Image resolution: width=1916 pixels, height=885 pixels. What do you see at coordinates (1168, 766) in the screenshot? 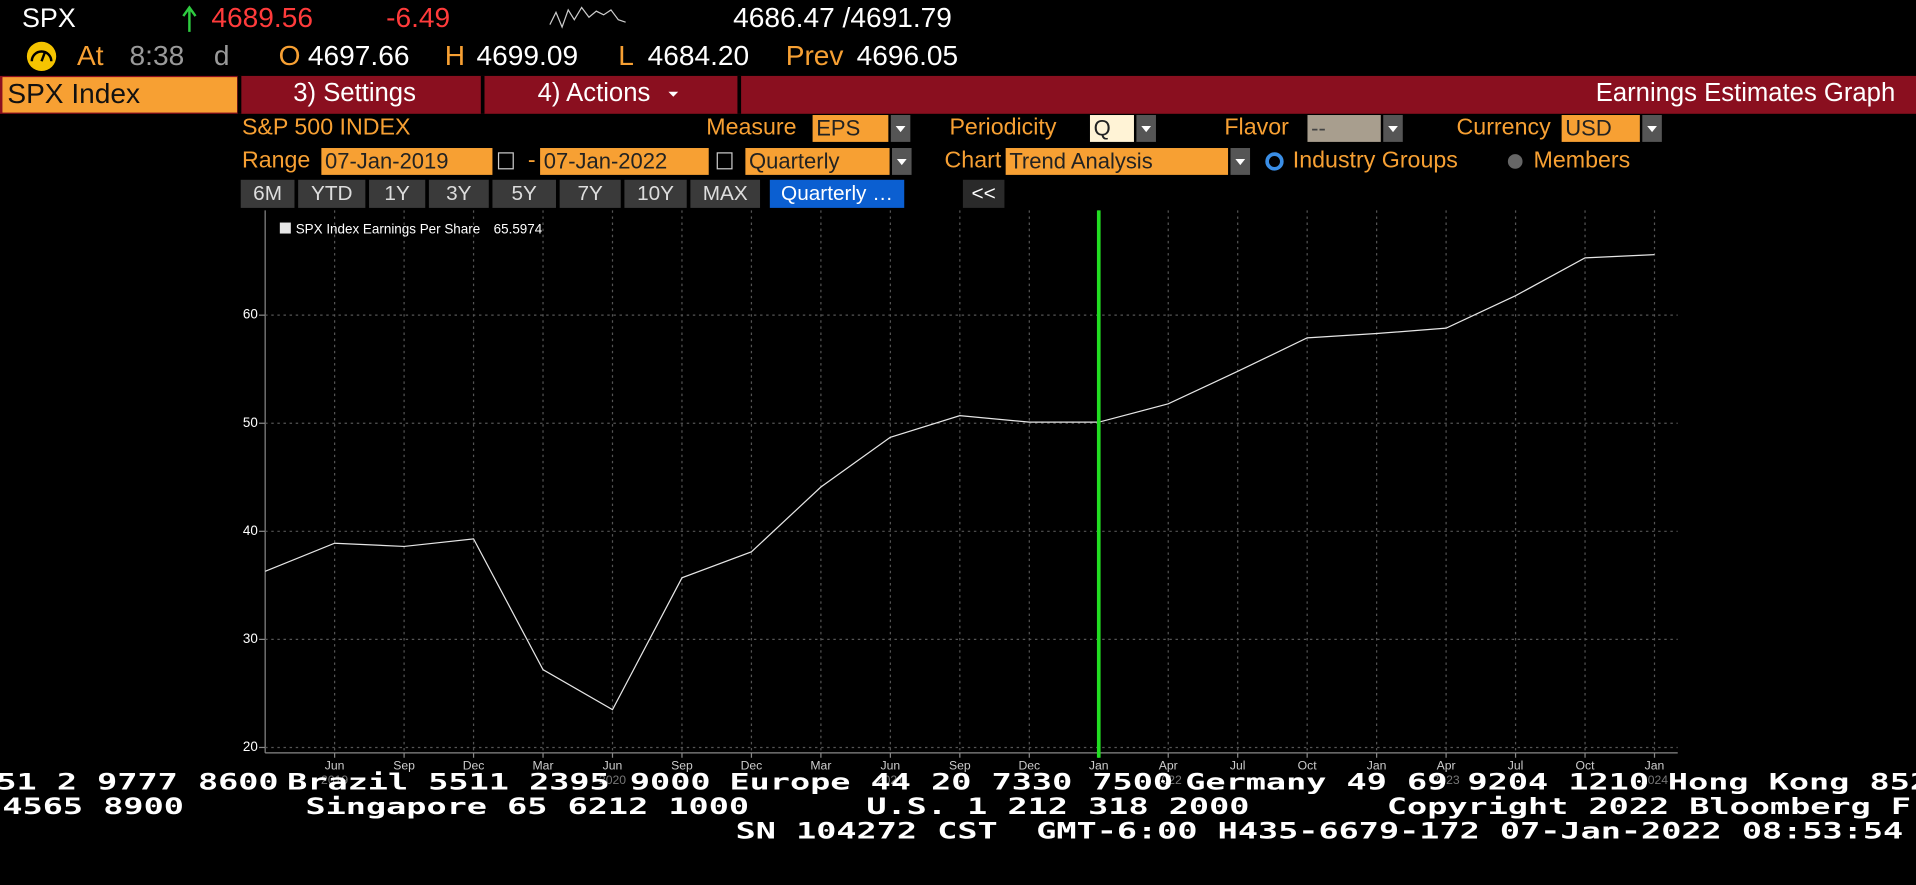
I see `x-tick-label: Apr` at bounding box center [1168, 766].